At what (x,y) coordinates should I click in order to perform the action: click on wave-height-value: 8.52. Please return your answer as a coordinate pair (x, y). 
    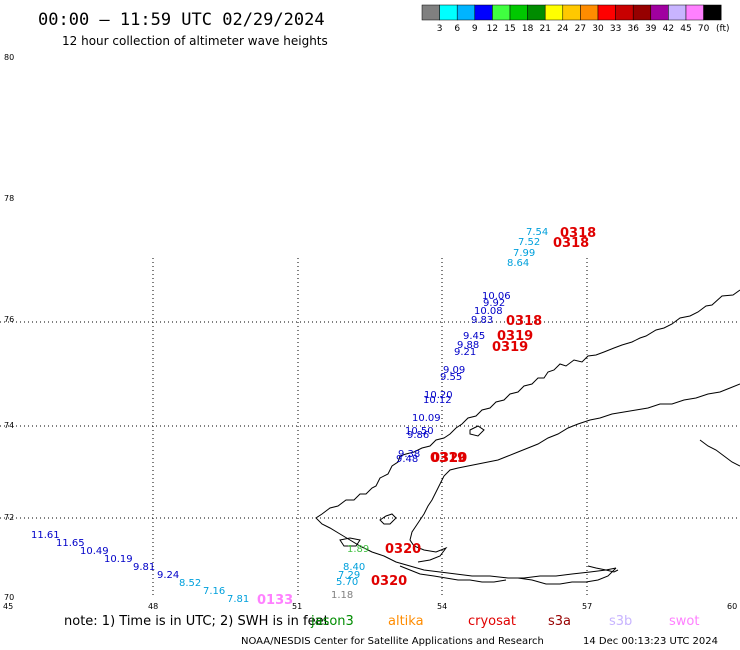
    Looking at the image, I should click on (190, 583).